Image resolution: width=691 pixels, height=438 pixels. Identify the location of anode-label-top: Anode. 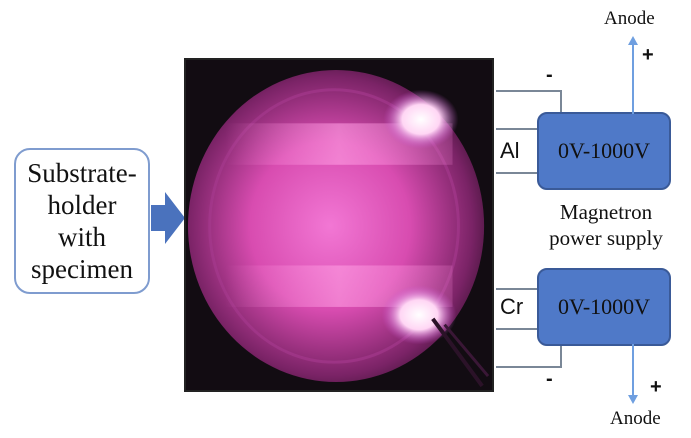
(629, 18).